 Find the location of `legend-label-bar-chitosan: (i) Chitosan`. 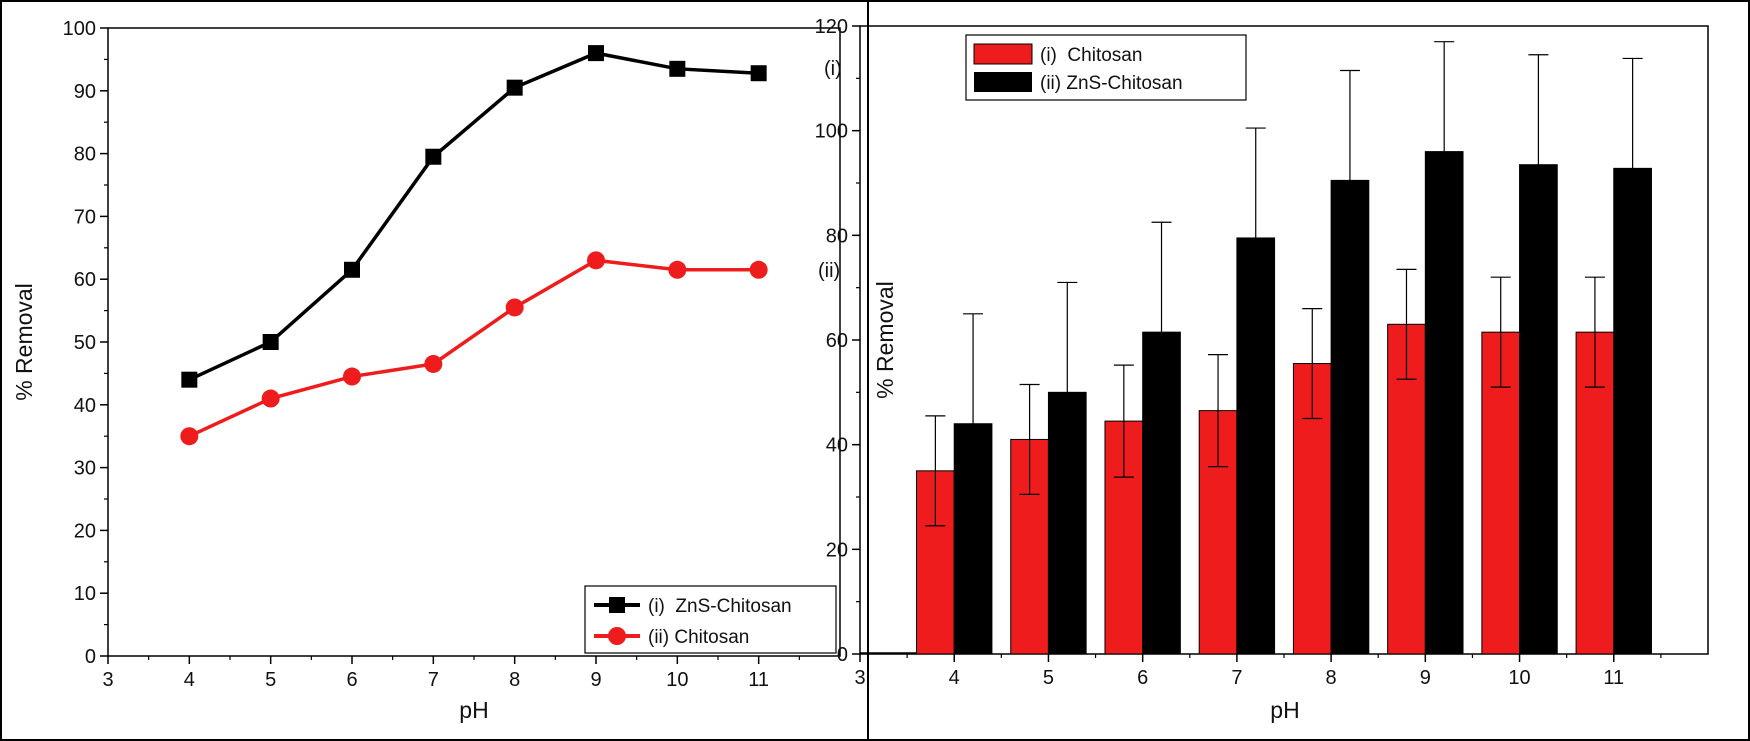

legend-label-bar-chitosan: (i) Chitosan is located at coordinates (1091, 55).